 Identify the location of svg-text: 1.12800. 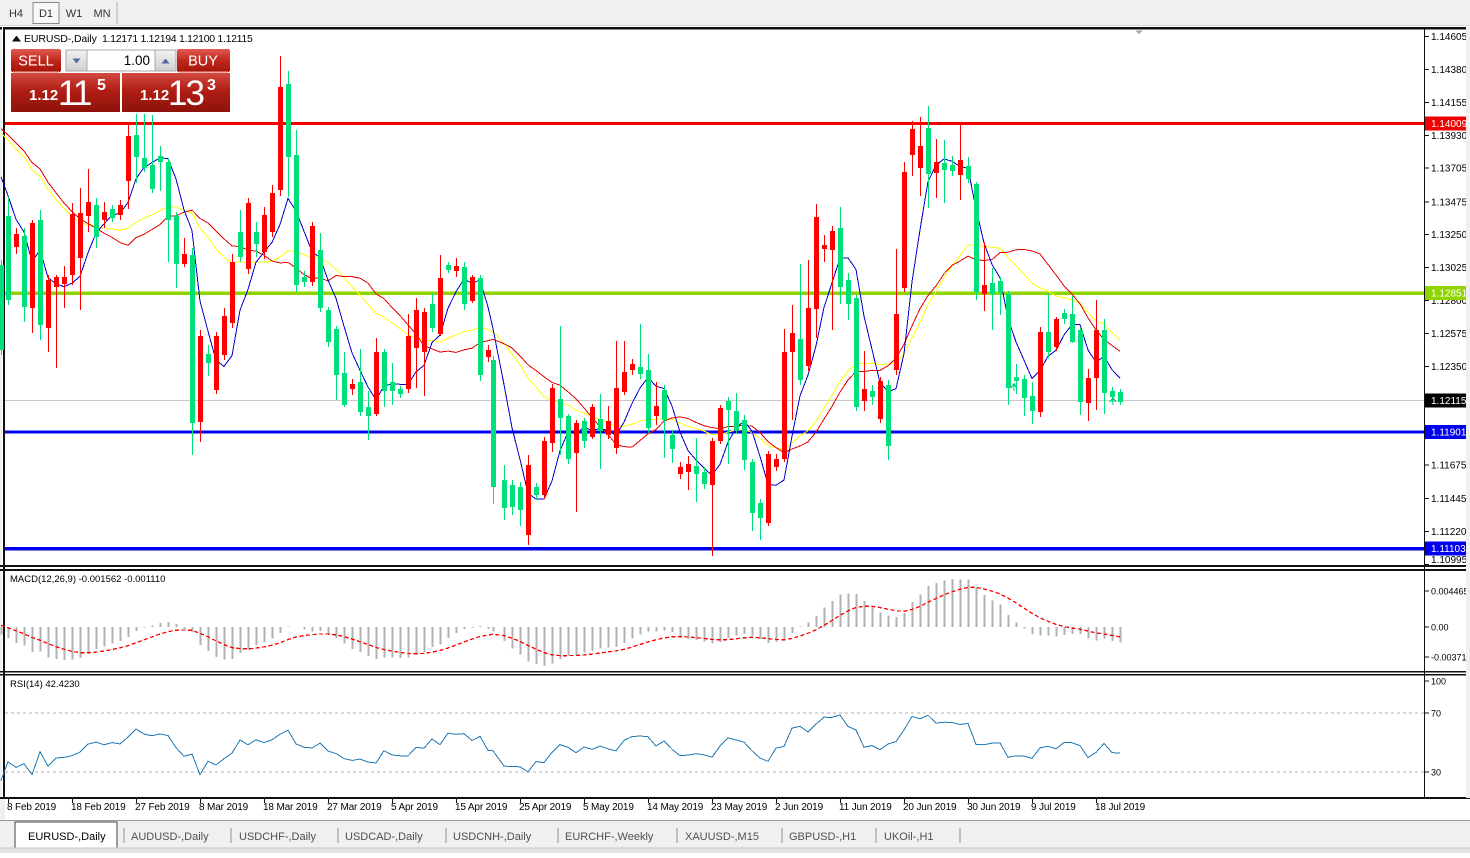
(1449, 301).